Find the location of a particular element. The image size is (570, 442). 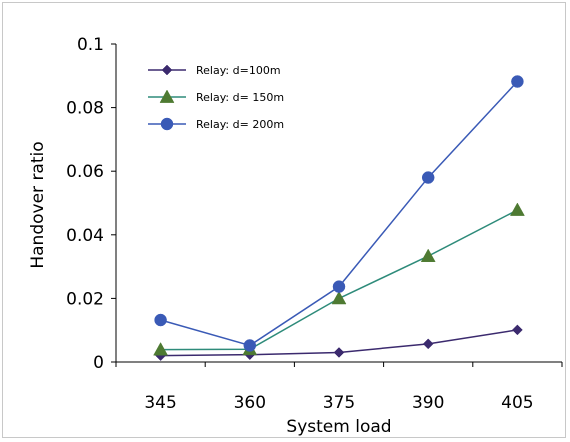

y-tick-label: 0.02 is located at coordinates (85, 299).